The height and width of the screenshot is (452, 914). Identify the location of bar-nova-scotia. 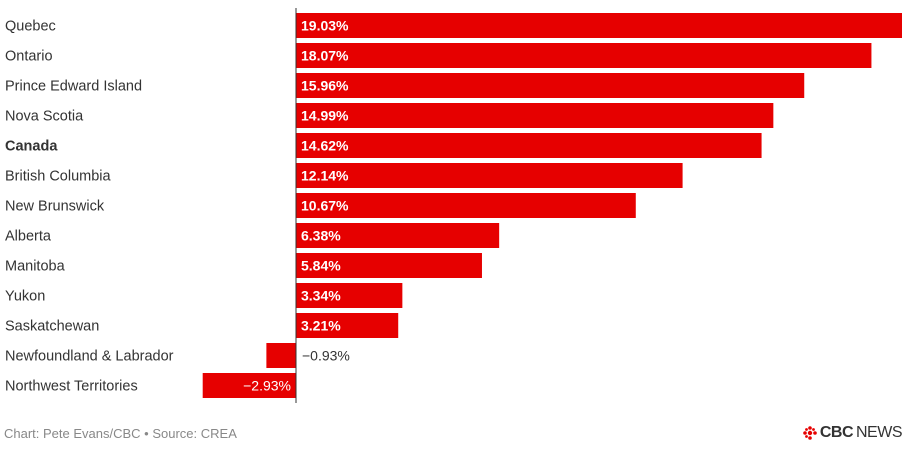
(535, 115).